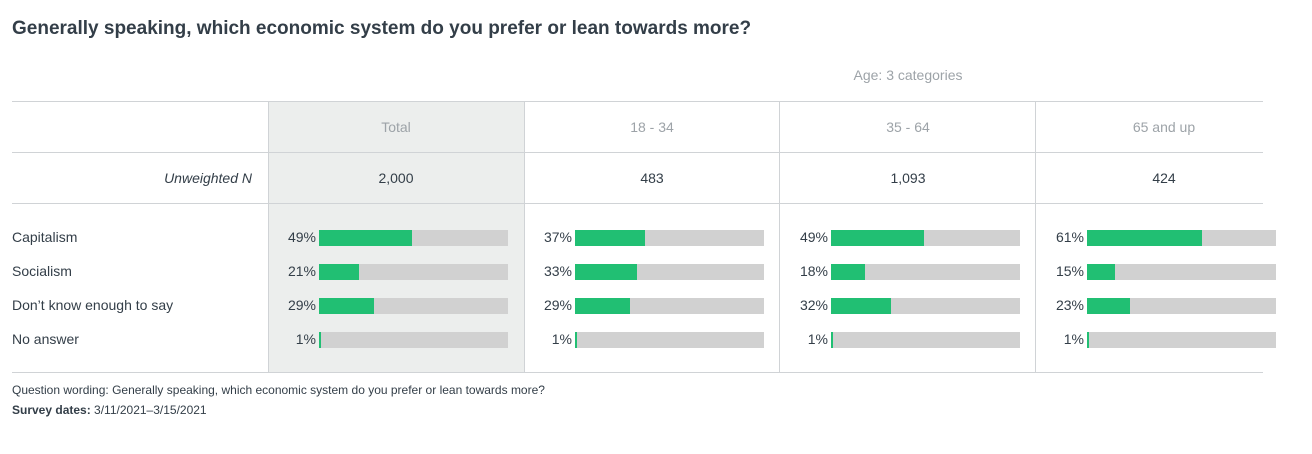 This screenshot has width=1312, height=454. What do you see at coordinates (637, 372) in the screenshot?
I see `table-bottom-rule` at bounding box center [637, 372].